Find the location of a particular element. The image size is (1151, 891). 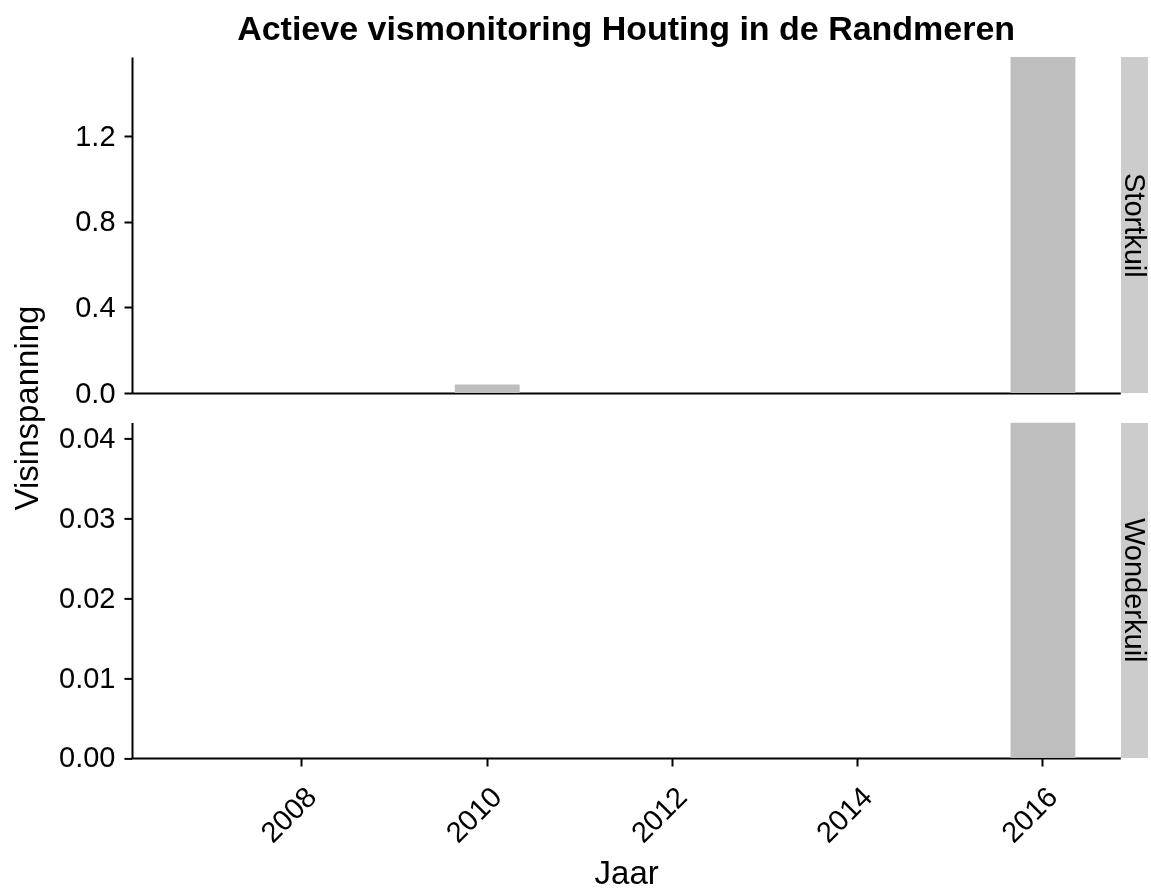

x-axis-title: Jaar is located at coordinates (626, 872).